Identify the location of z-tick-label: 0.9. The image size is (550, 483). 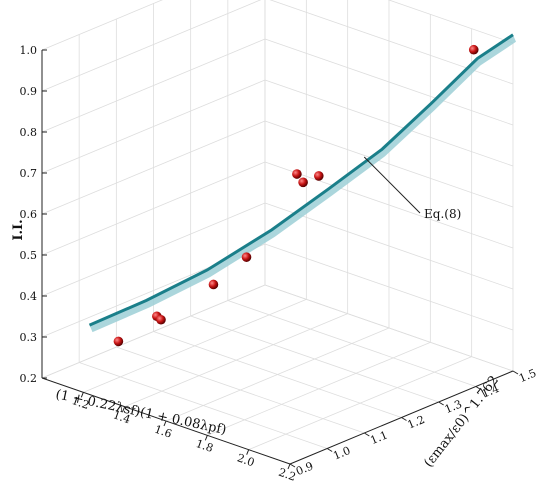
(29, 91).